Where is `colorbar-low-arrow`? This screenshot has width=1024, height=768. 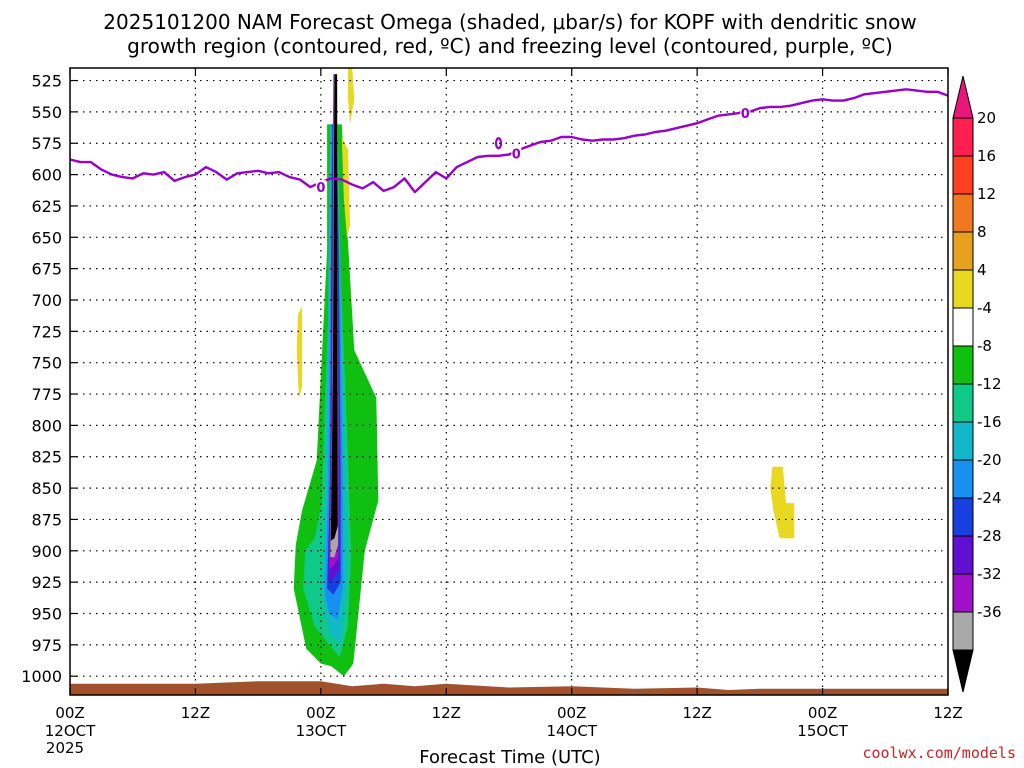 colorbar-low-arrow is located at coordinates (963, 671).